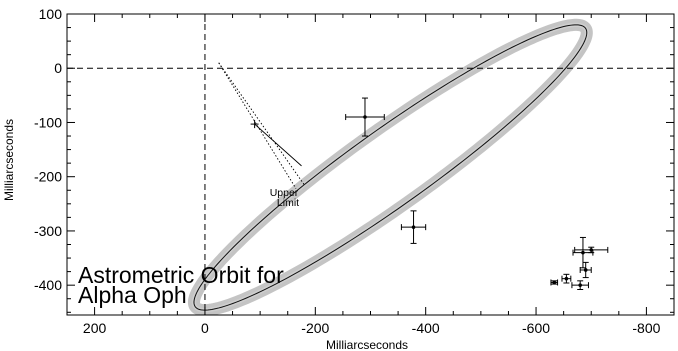 Image resolution: width=678 pixels, height=351 pixels. Describe the element at coordinates (278, 145) in the screenshot. I see `upper-limit-residual-line` at that location.